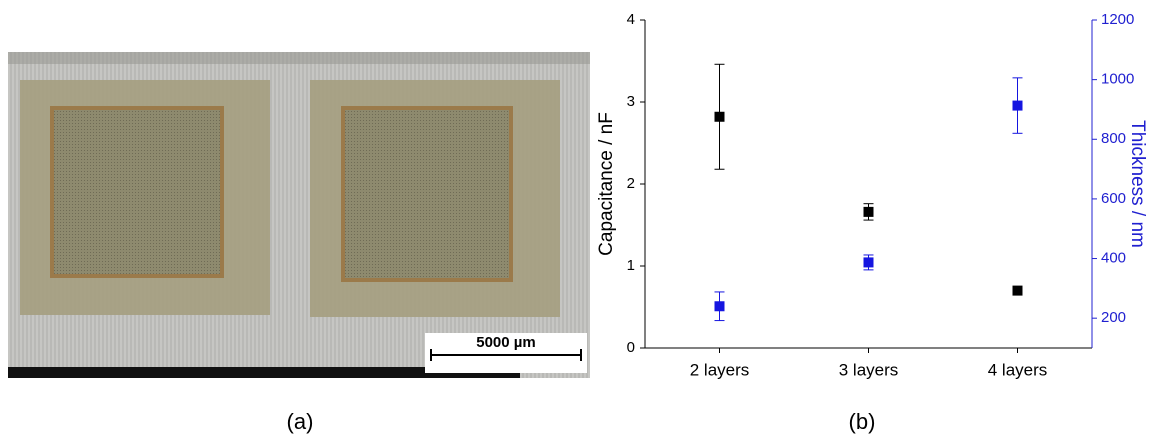  What do you see at coordinates (606, 184) in the screenshot?
I see `y-axis-label: Capacitance / nF` at bounding box center [606, 184].